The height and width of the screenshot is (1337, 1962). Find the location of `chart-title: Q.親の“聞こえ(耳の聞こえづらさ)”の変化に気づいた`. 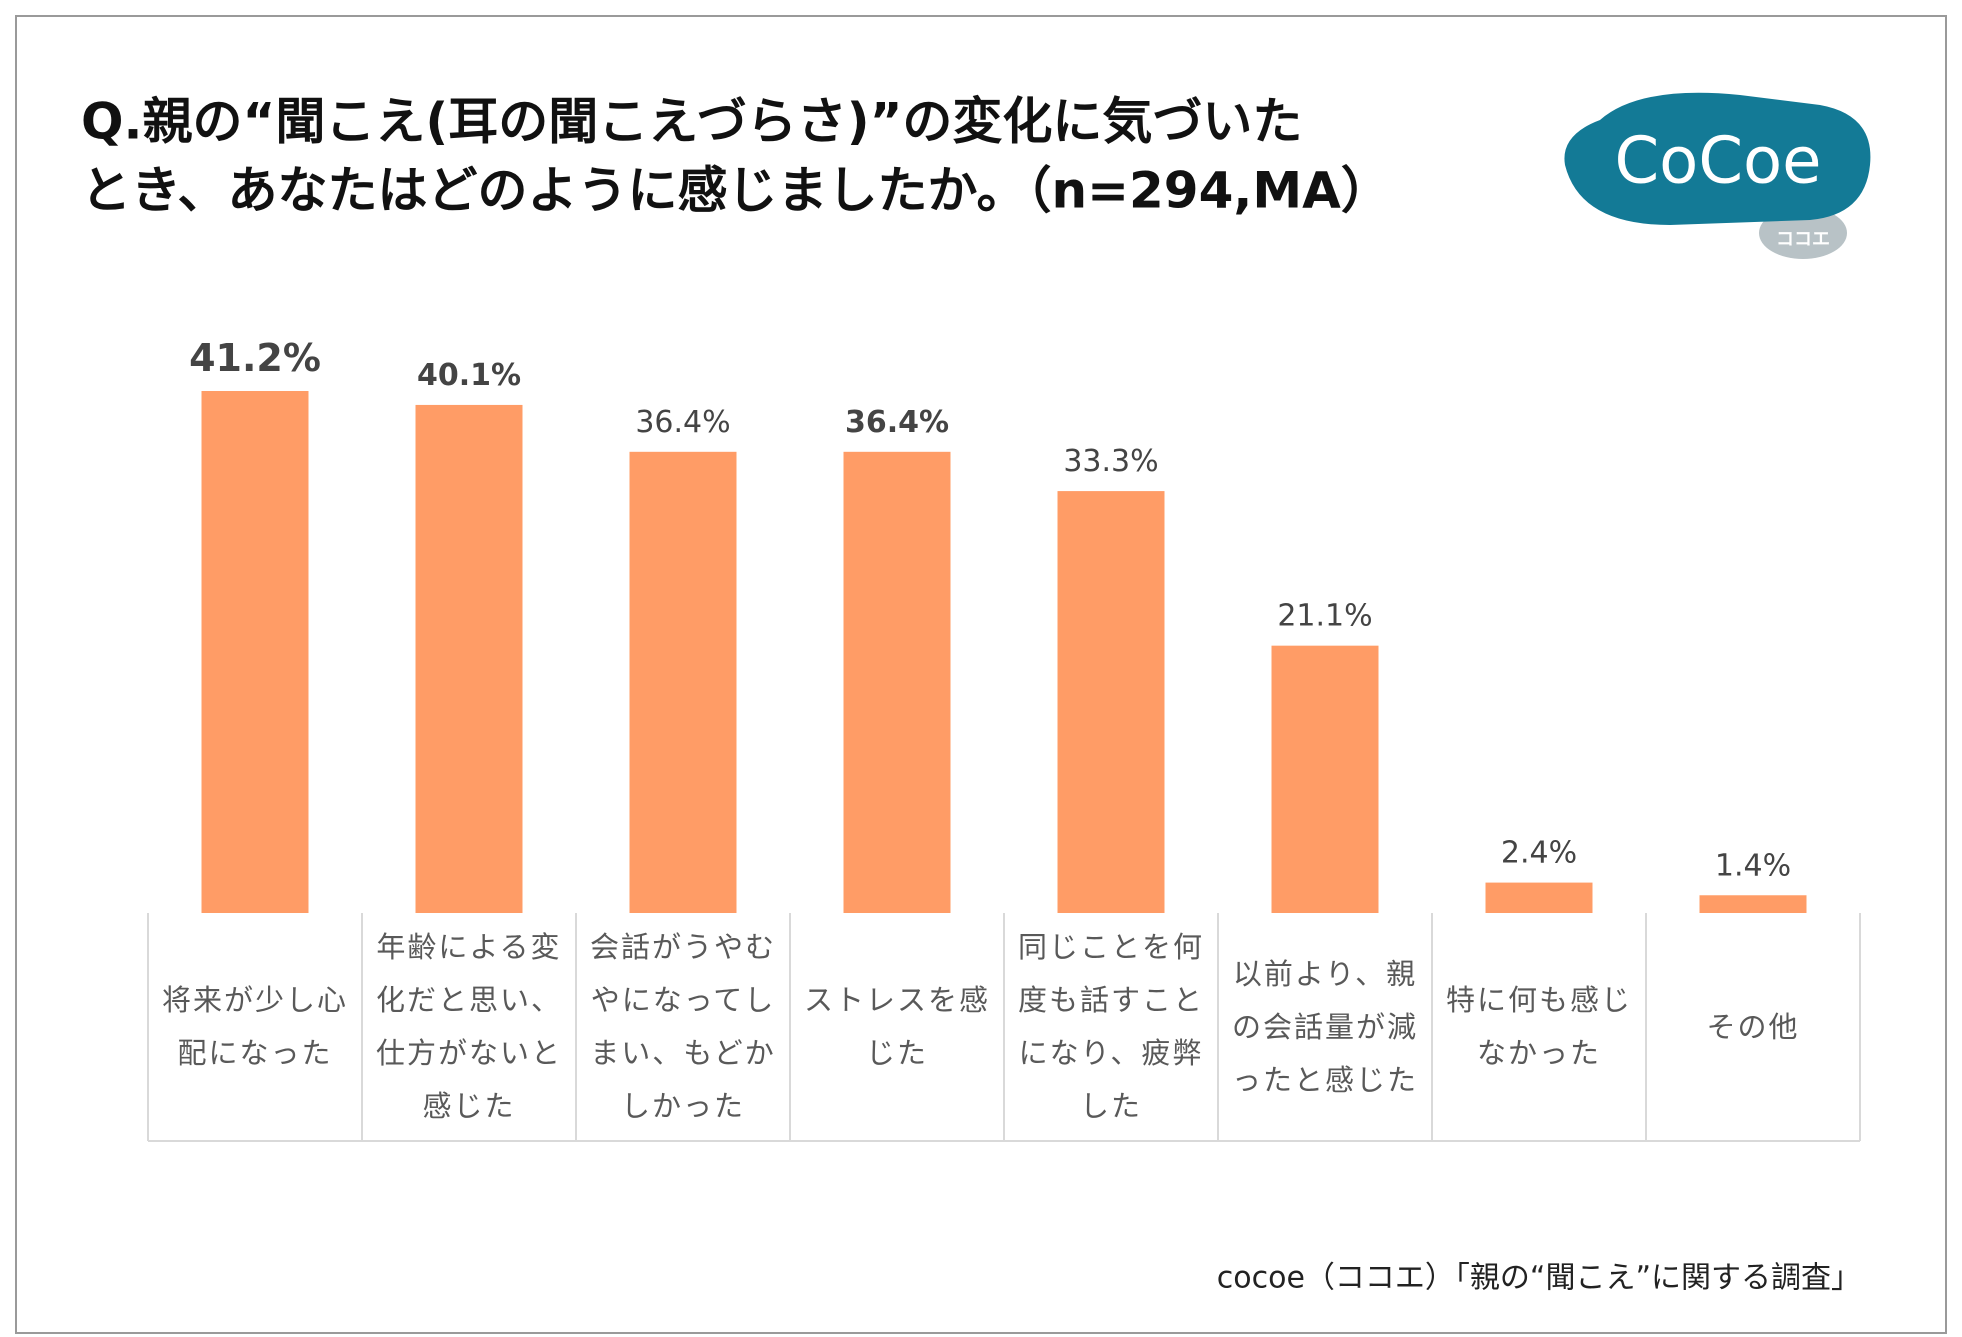

chart-title: Q.親の“聞こえ(耳の聞こえづらさ)”の変化に気づいた is located at coordinates (691, 122).